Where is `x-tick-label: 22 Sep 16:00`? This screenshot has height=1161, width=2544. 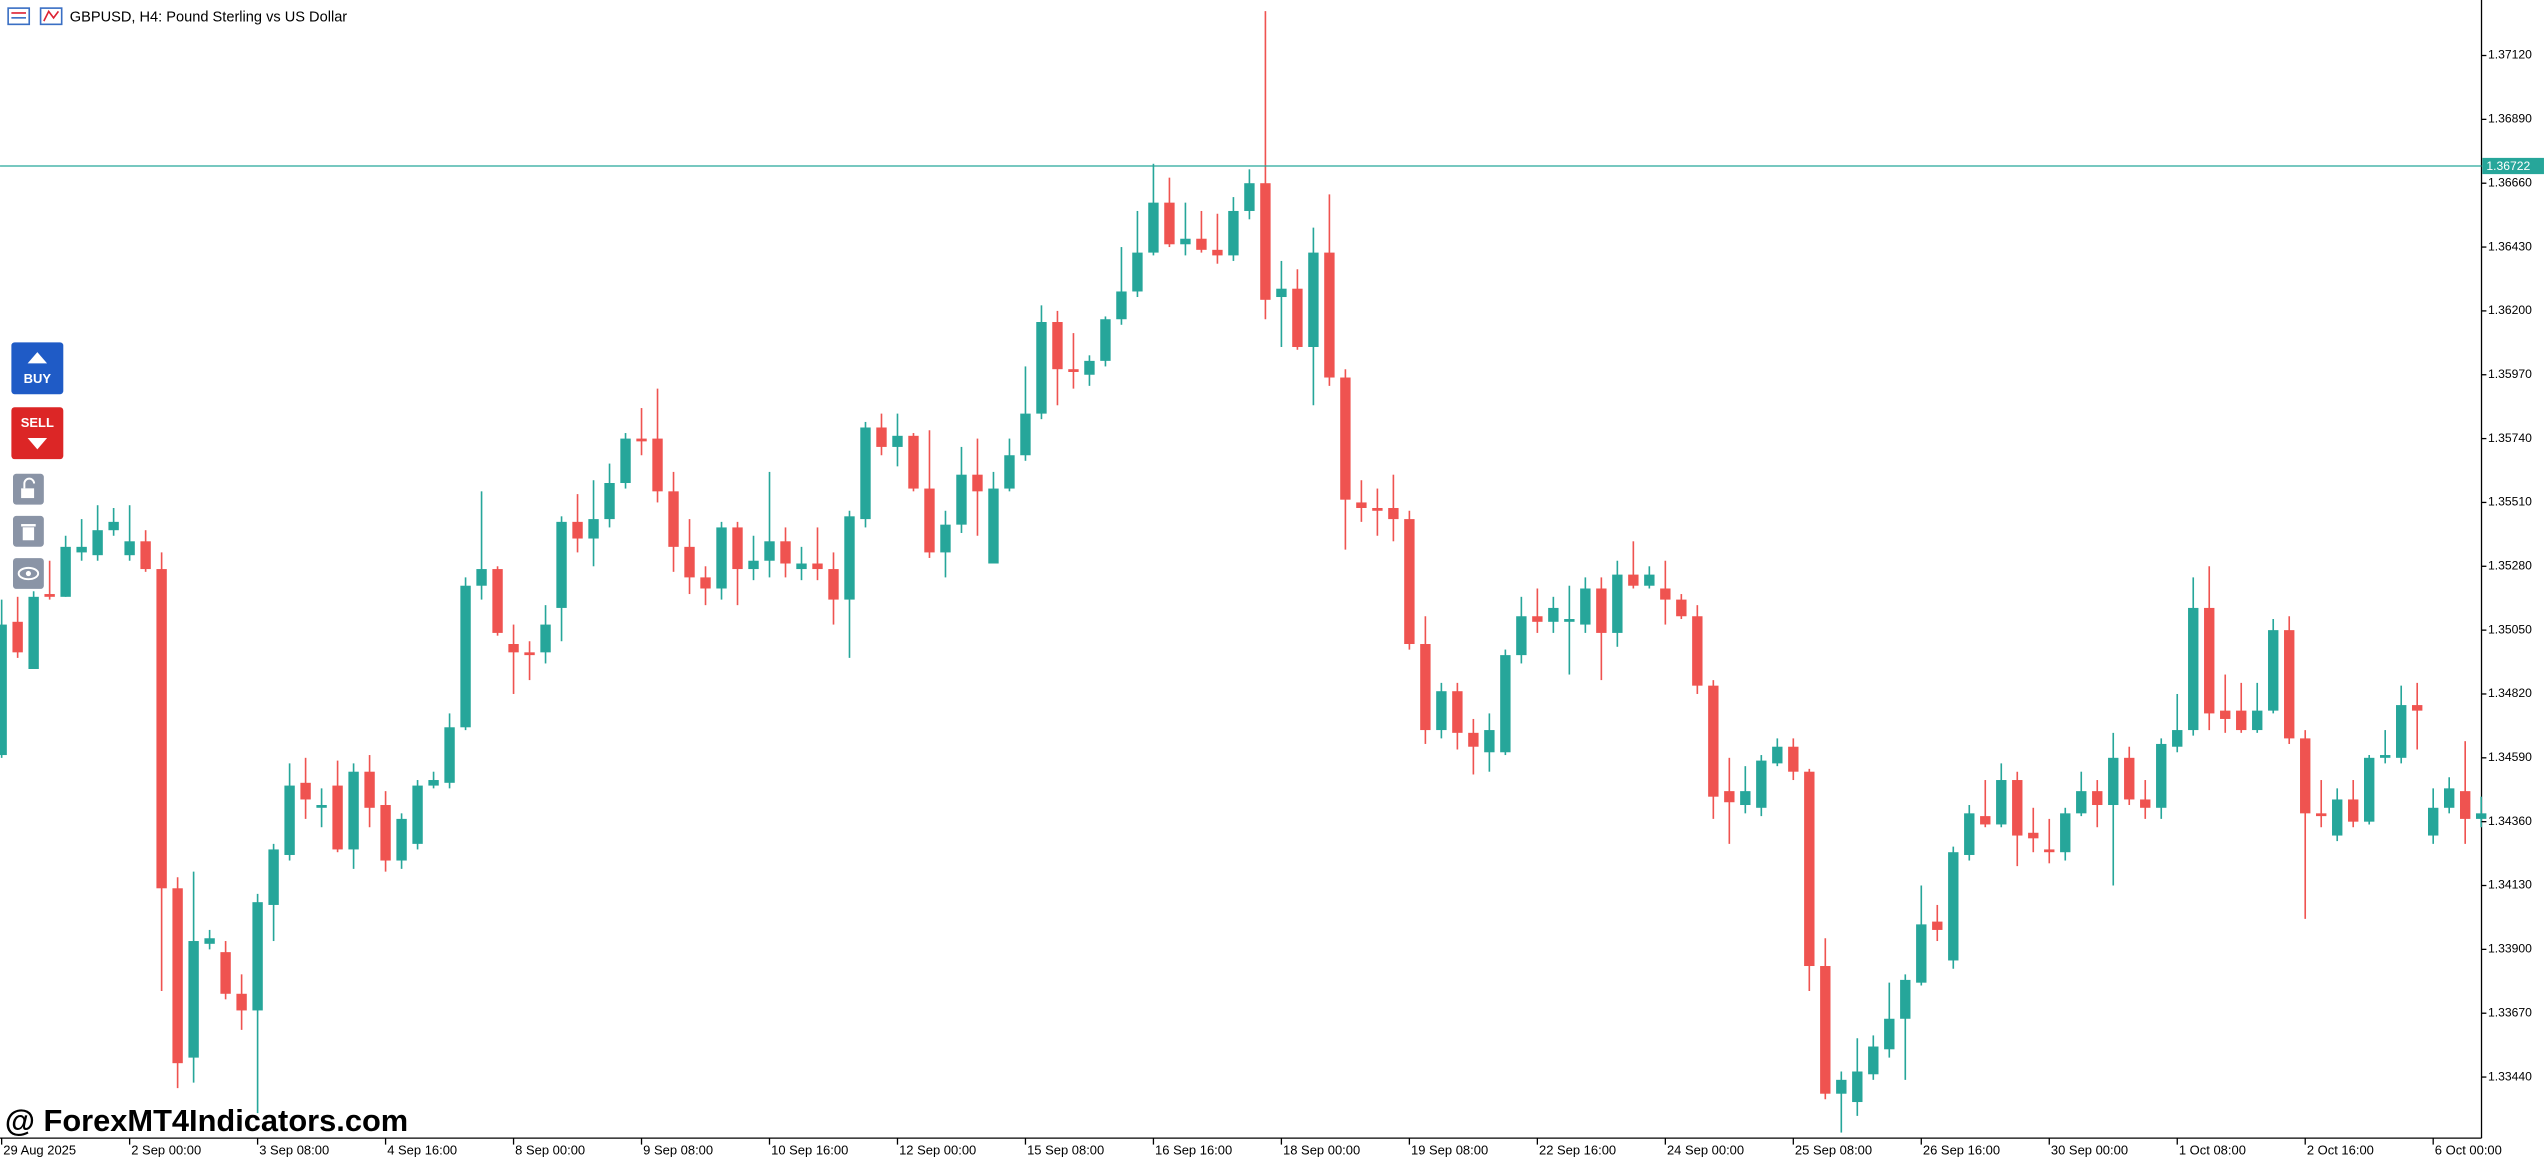
x-tick-label: 22 Sep 16:00 is located at coordinates (1577, 1150).